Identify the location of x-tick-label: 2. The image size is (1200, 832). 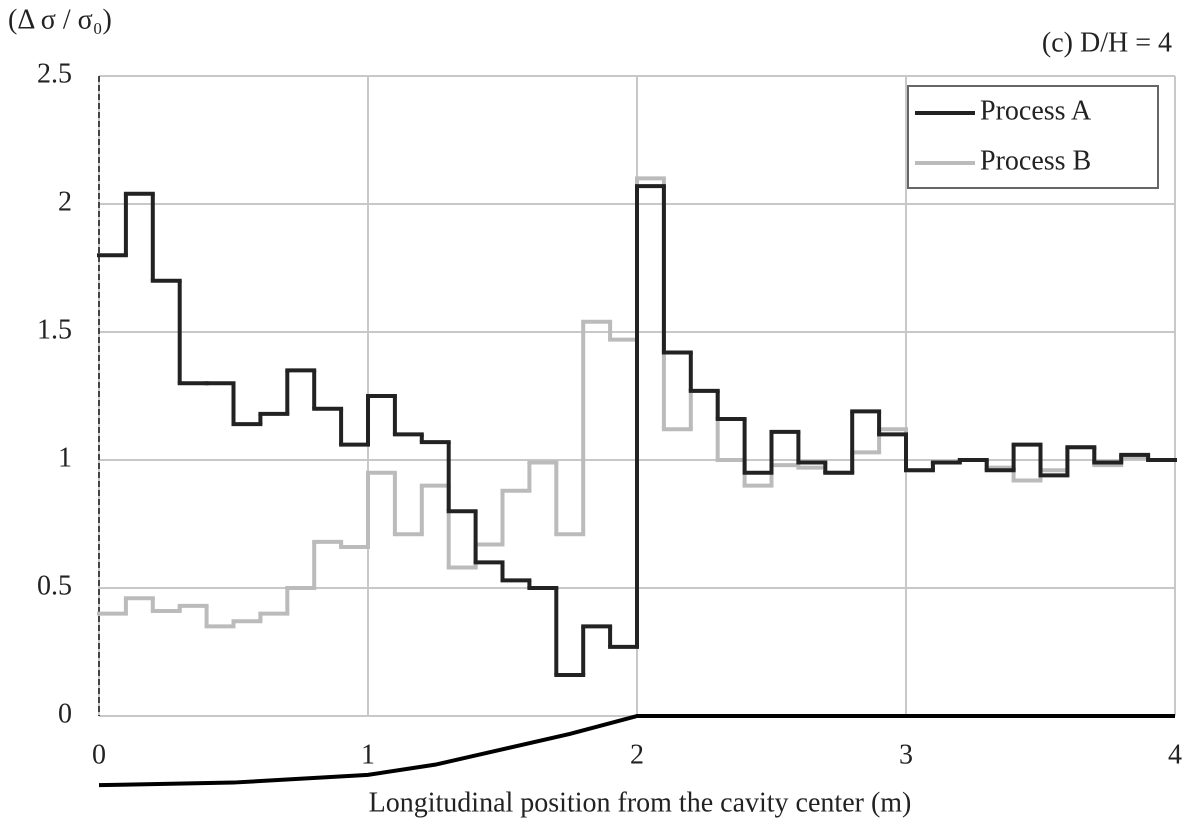
(637, 754).